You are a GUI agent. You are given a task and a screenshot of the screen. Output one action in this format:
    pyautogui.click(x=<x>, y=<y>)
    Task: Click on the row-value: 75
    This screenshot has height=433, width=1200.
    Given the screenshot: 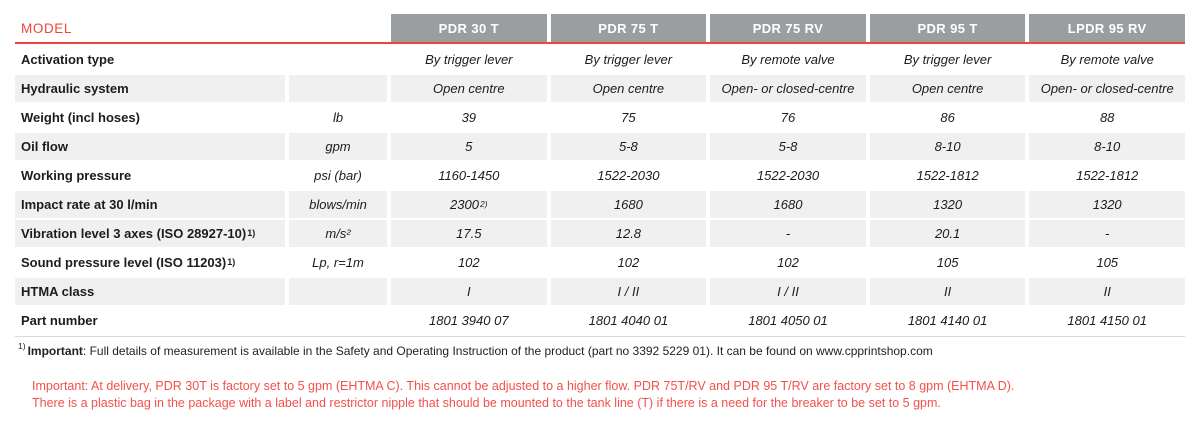 What is the action you would take?
    pyautogui.click(x=629, y=117)
    